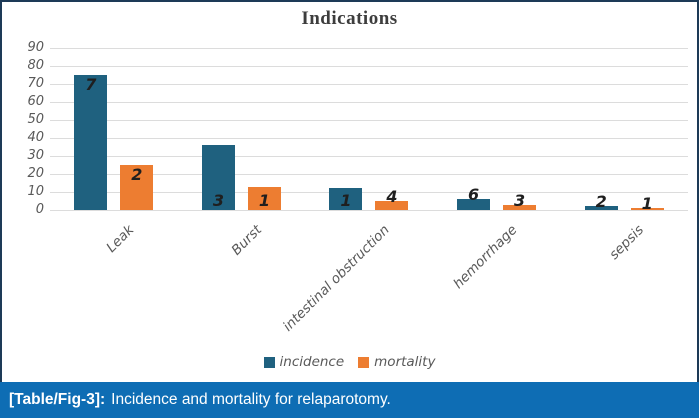 The height and width of the screenshot is (418, 699). What do you see at coordinates (35, 119) in the screenshot?
I see `y-axis-tick-label: 50` at bounding box center [35, 119].